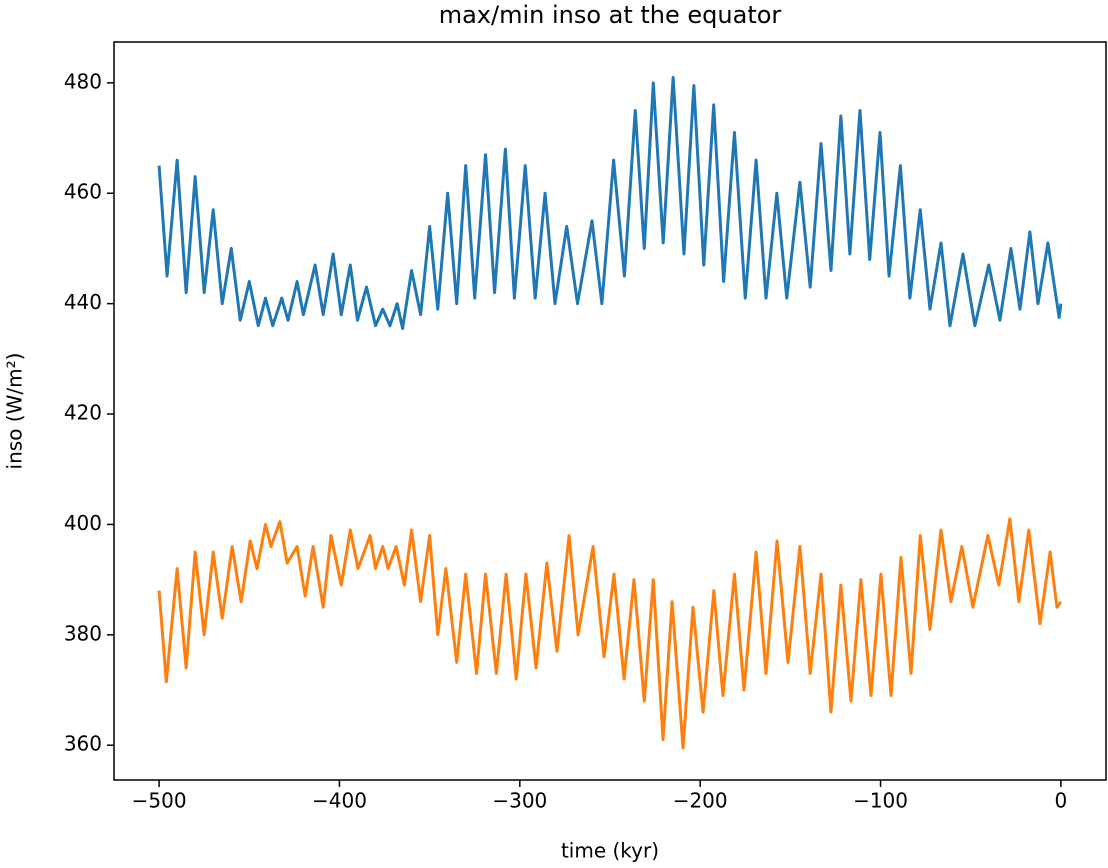 This screenshot has width=1108, height=868. I want to click on y-tick-label: 360, so click(83, 744).